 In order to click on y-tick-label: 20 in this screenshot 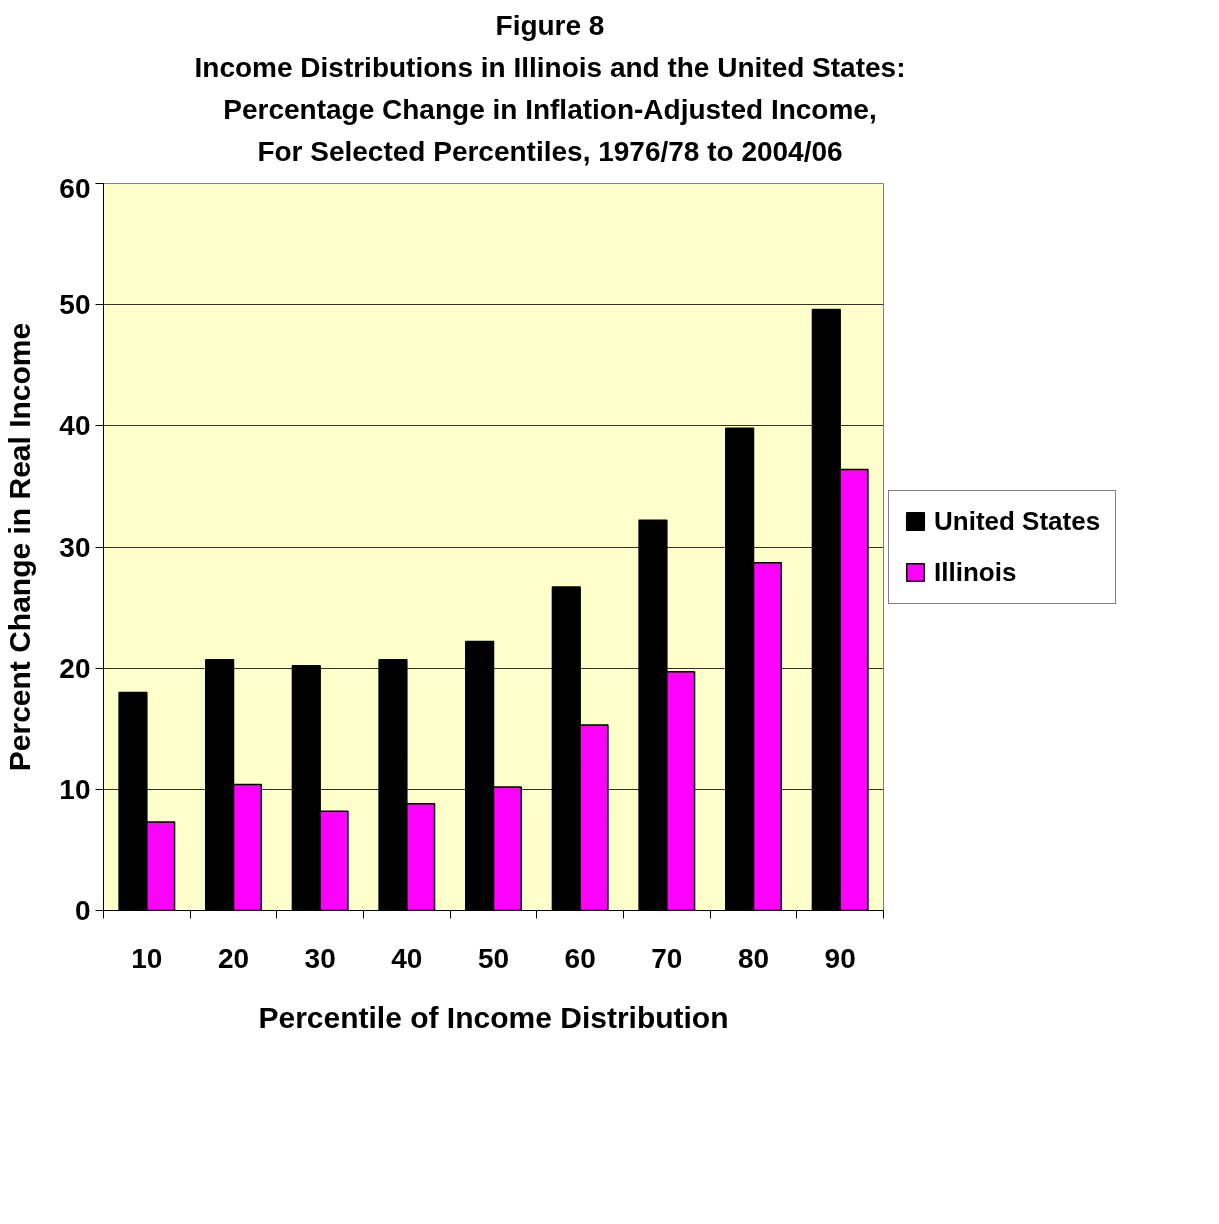, I will do `click(75, 668)`.